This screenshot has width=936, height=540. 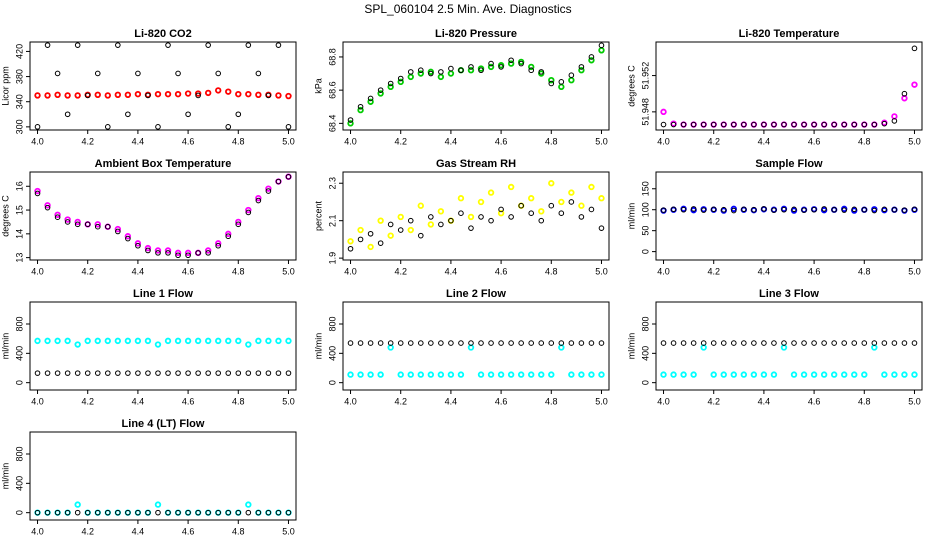 What do you see at coordinates (476, 34) in the screenshot?
I see `panel-title: Li-820 Pressure` at bounding box center [476, 34].